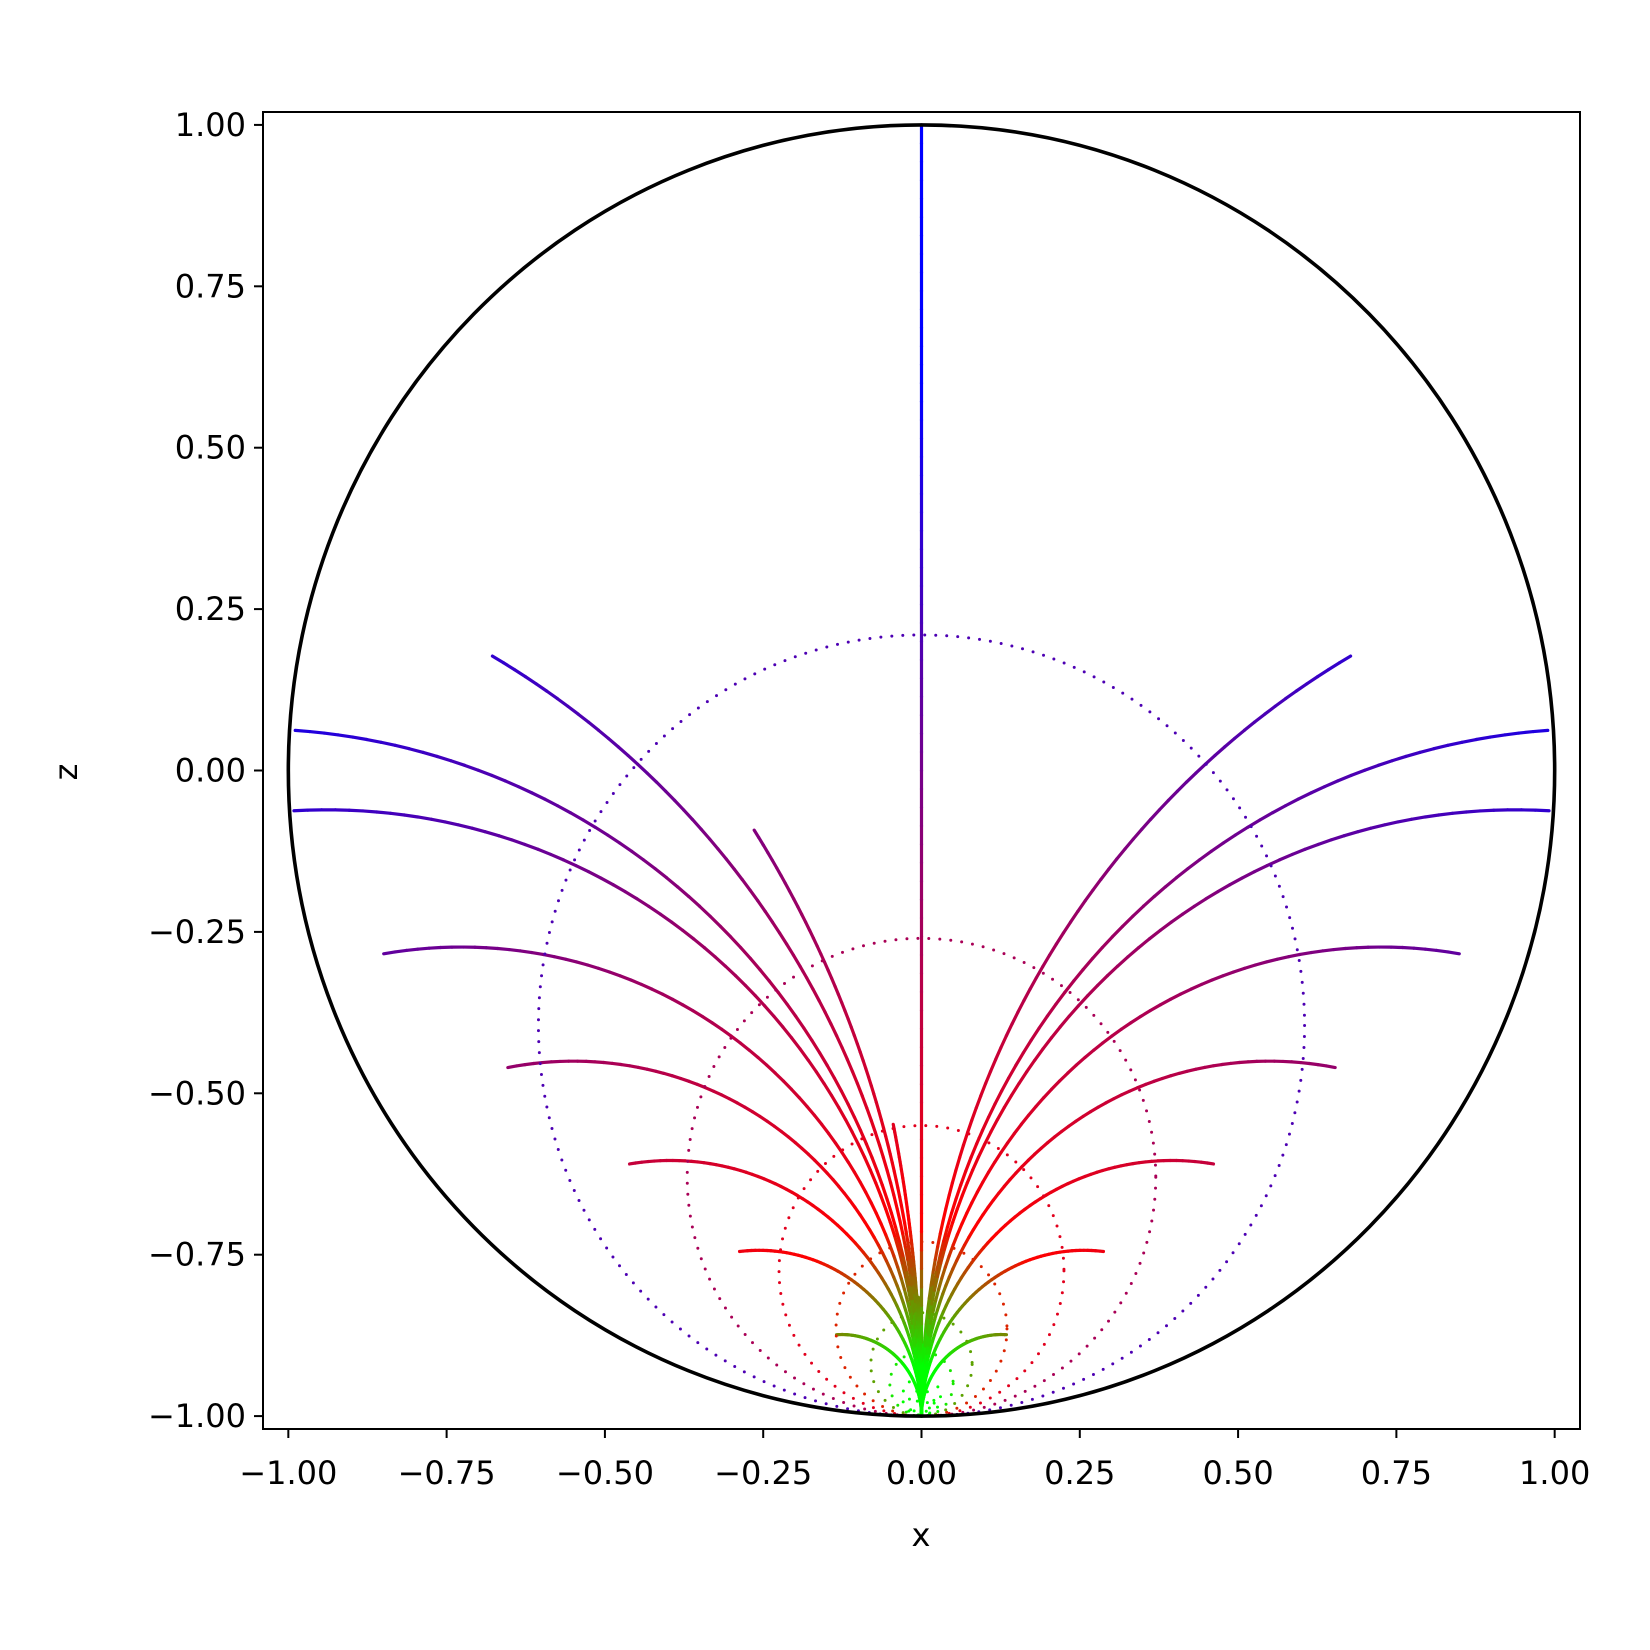 The width and height of the screenshot is (1650, 1650). I want to click on y-tick-label: 0.75, so click(210, 286).